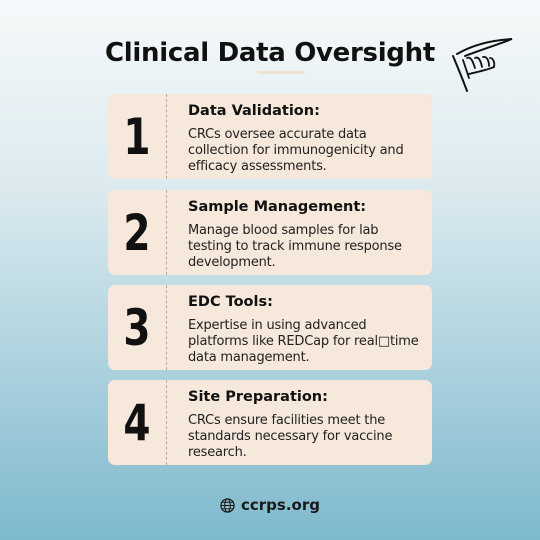  Describe the element at coordinates (230, 302) in the screenshot. I see `card-heading: EDC Tools:` at that location.